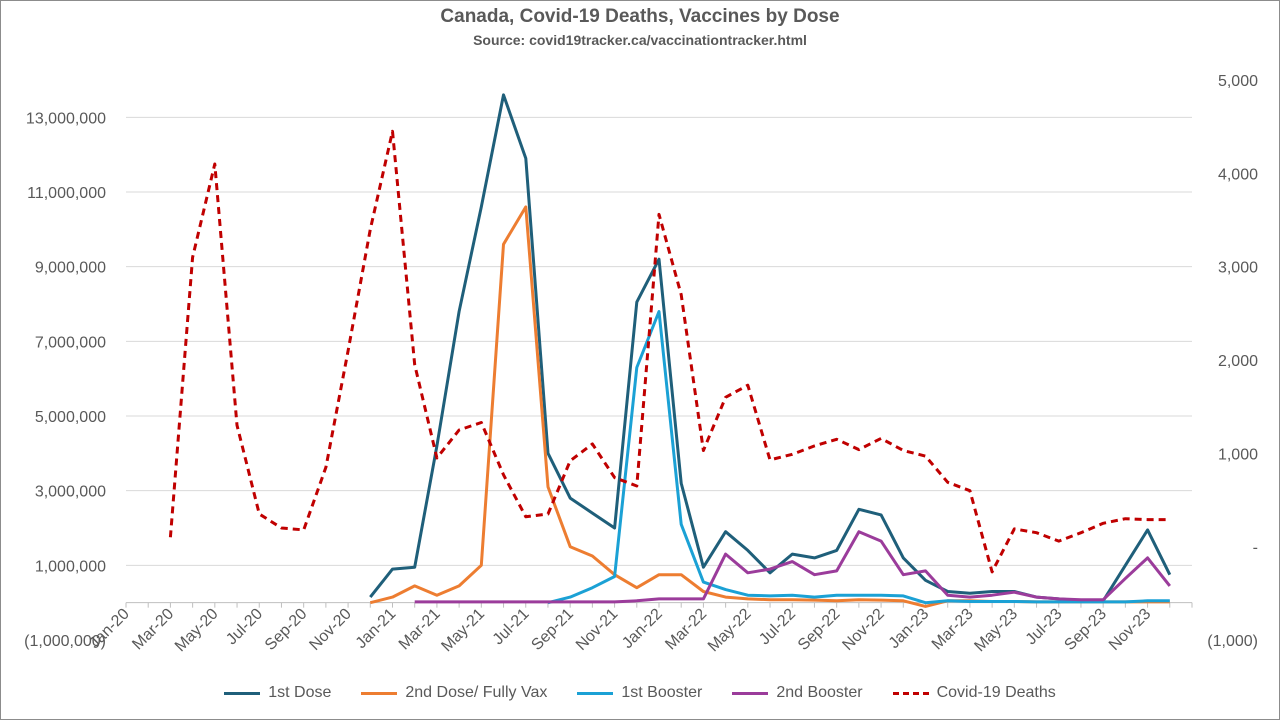 The width and height of the screenshot is (1280, 720). Describe the element at coordinates (686, 629) in the screenshot. I see `x-tick-label: Mar-22` at that location.